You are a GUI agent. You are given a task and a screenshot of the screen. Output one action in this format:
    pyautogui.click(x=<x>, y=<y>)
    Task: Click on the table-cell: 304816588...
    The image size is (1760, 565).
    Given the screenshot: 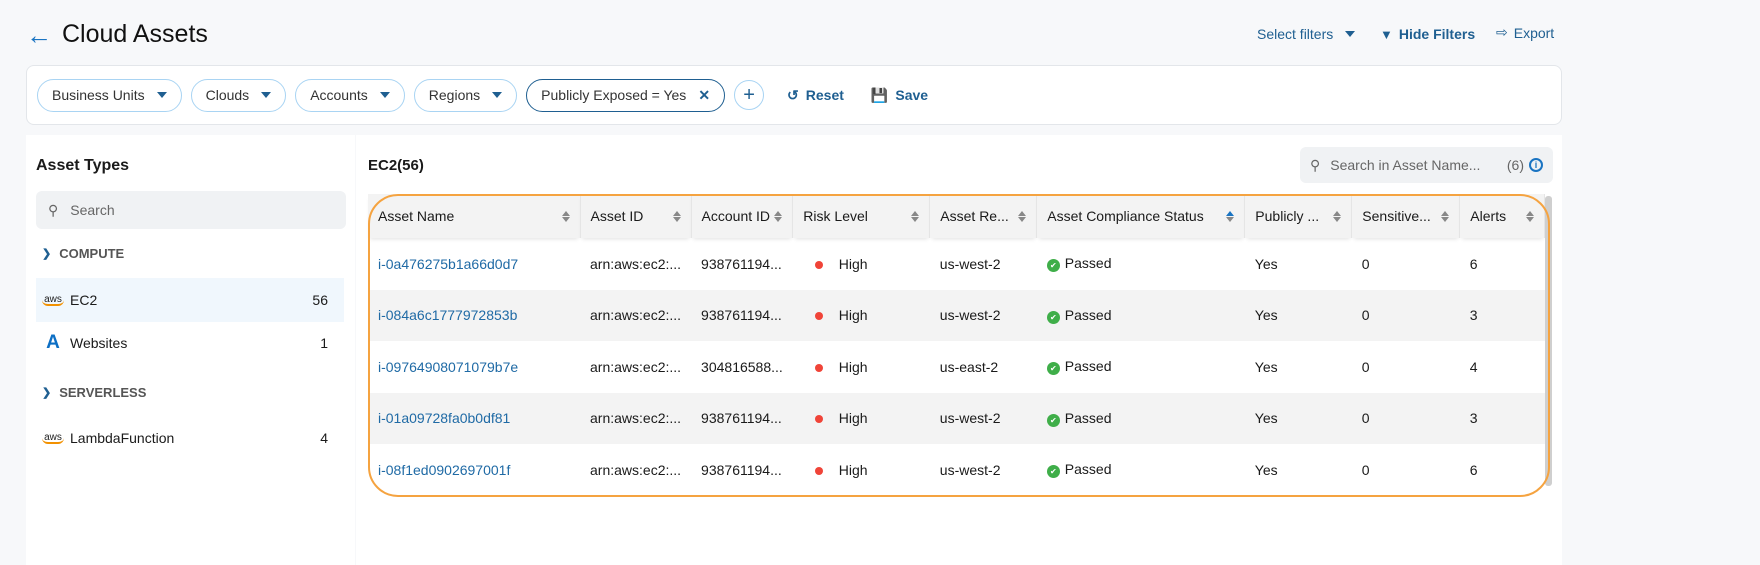 What is the action you would take?
    pyautogui.click(x=742, y=367)
    